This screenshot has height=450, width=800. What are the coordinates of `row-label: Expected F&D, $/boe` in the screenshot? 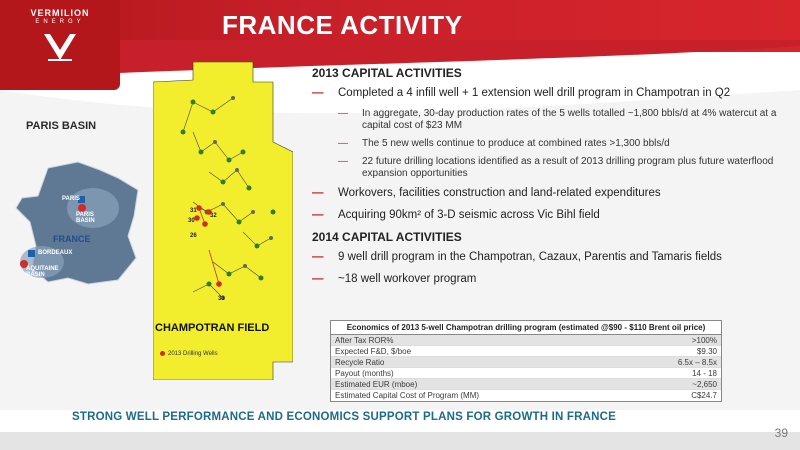 It's located at (373, 351).